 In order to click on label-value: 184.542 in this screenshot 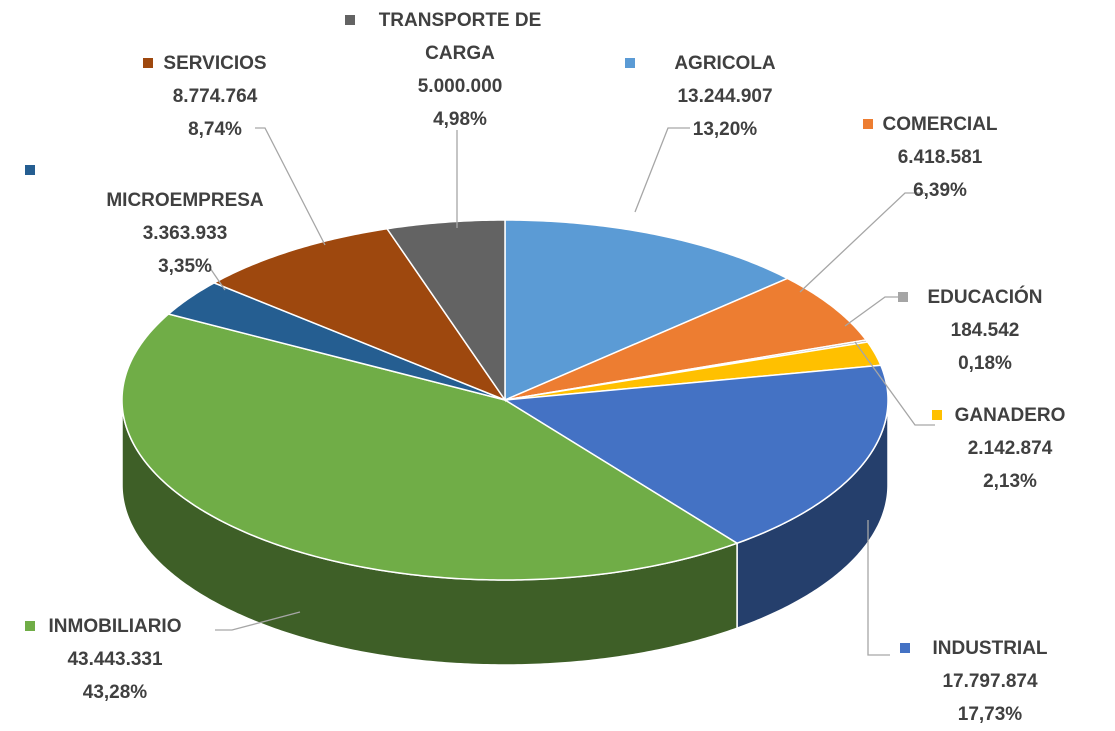, I will do `click(985, 330)`.